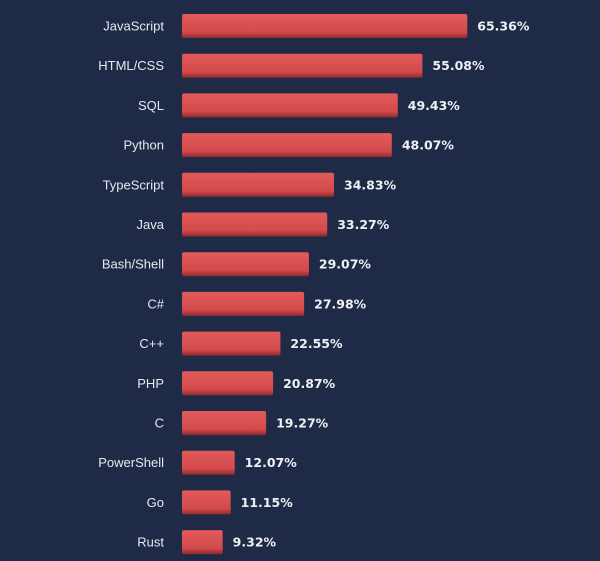 This screenshot has height=561, width=600. Describe the element at coordinates (309, 383) in the screenshot. I see `value-label: 20.87%` at that location.